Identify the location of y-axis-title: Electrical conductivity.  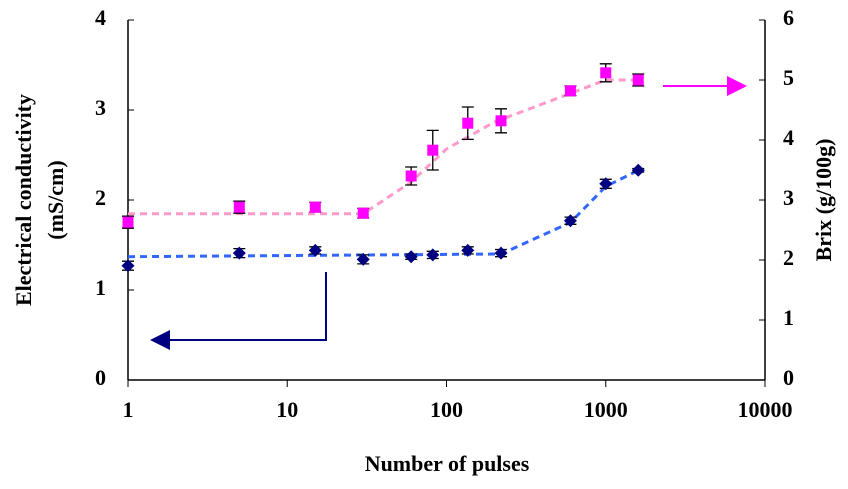
(23, 200).